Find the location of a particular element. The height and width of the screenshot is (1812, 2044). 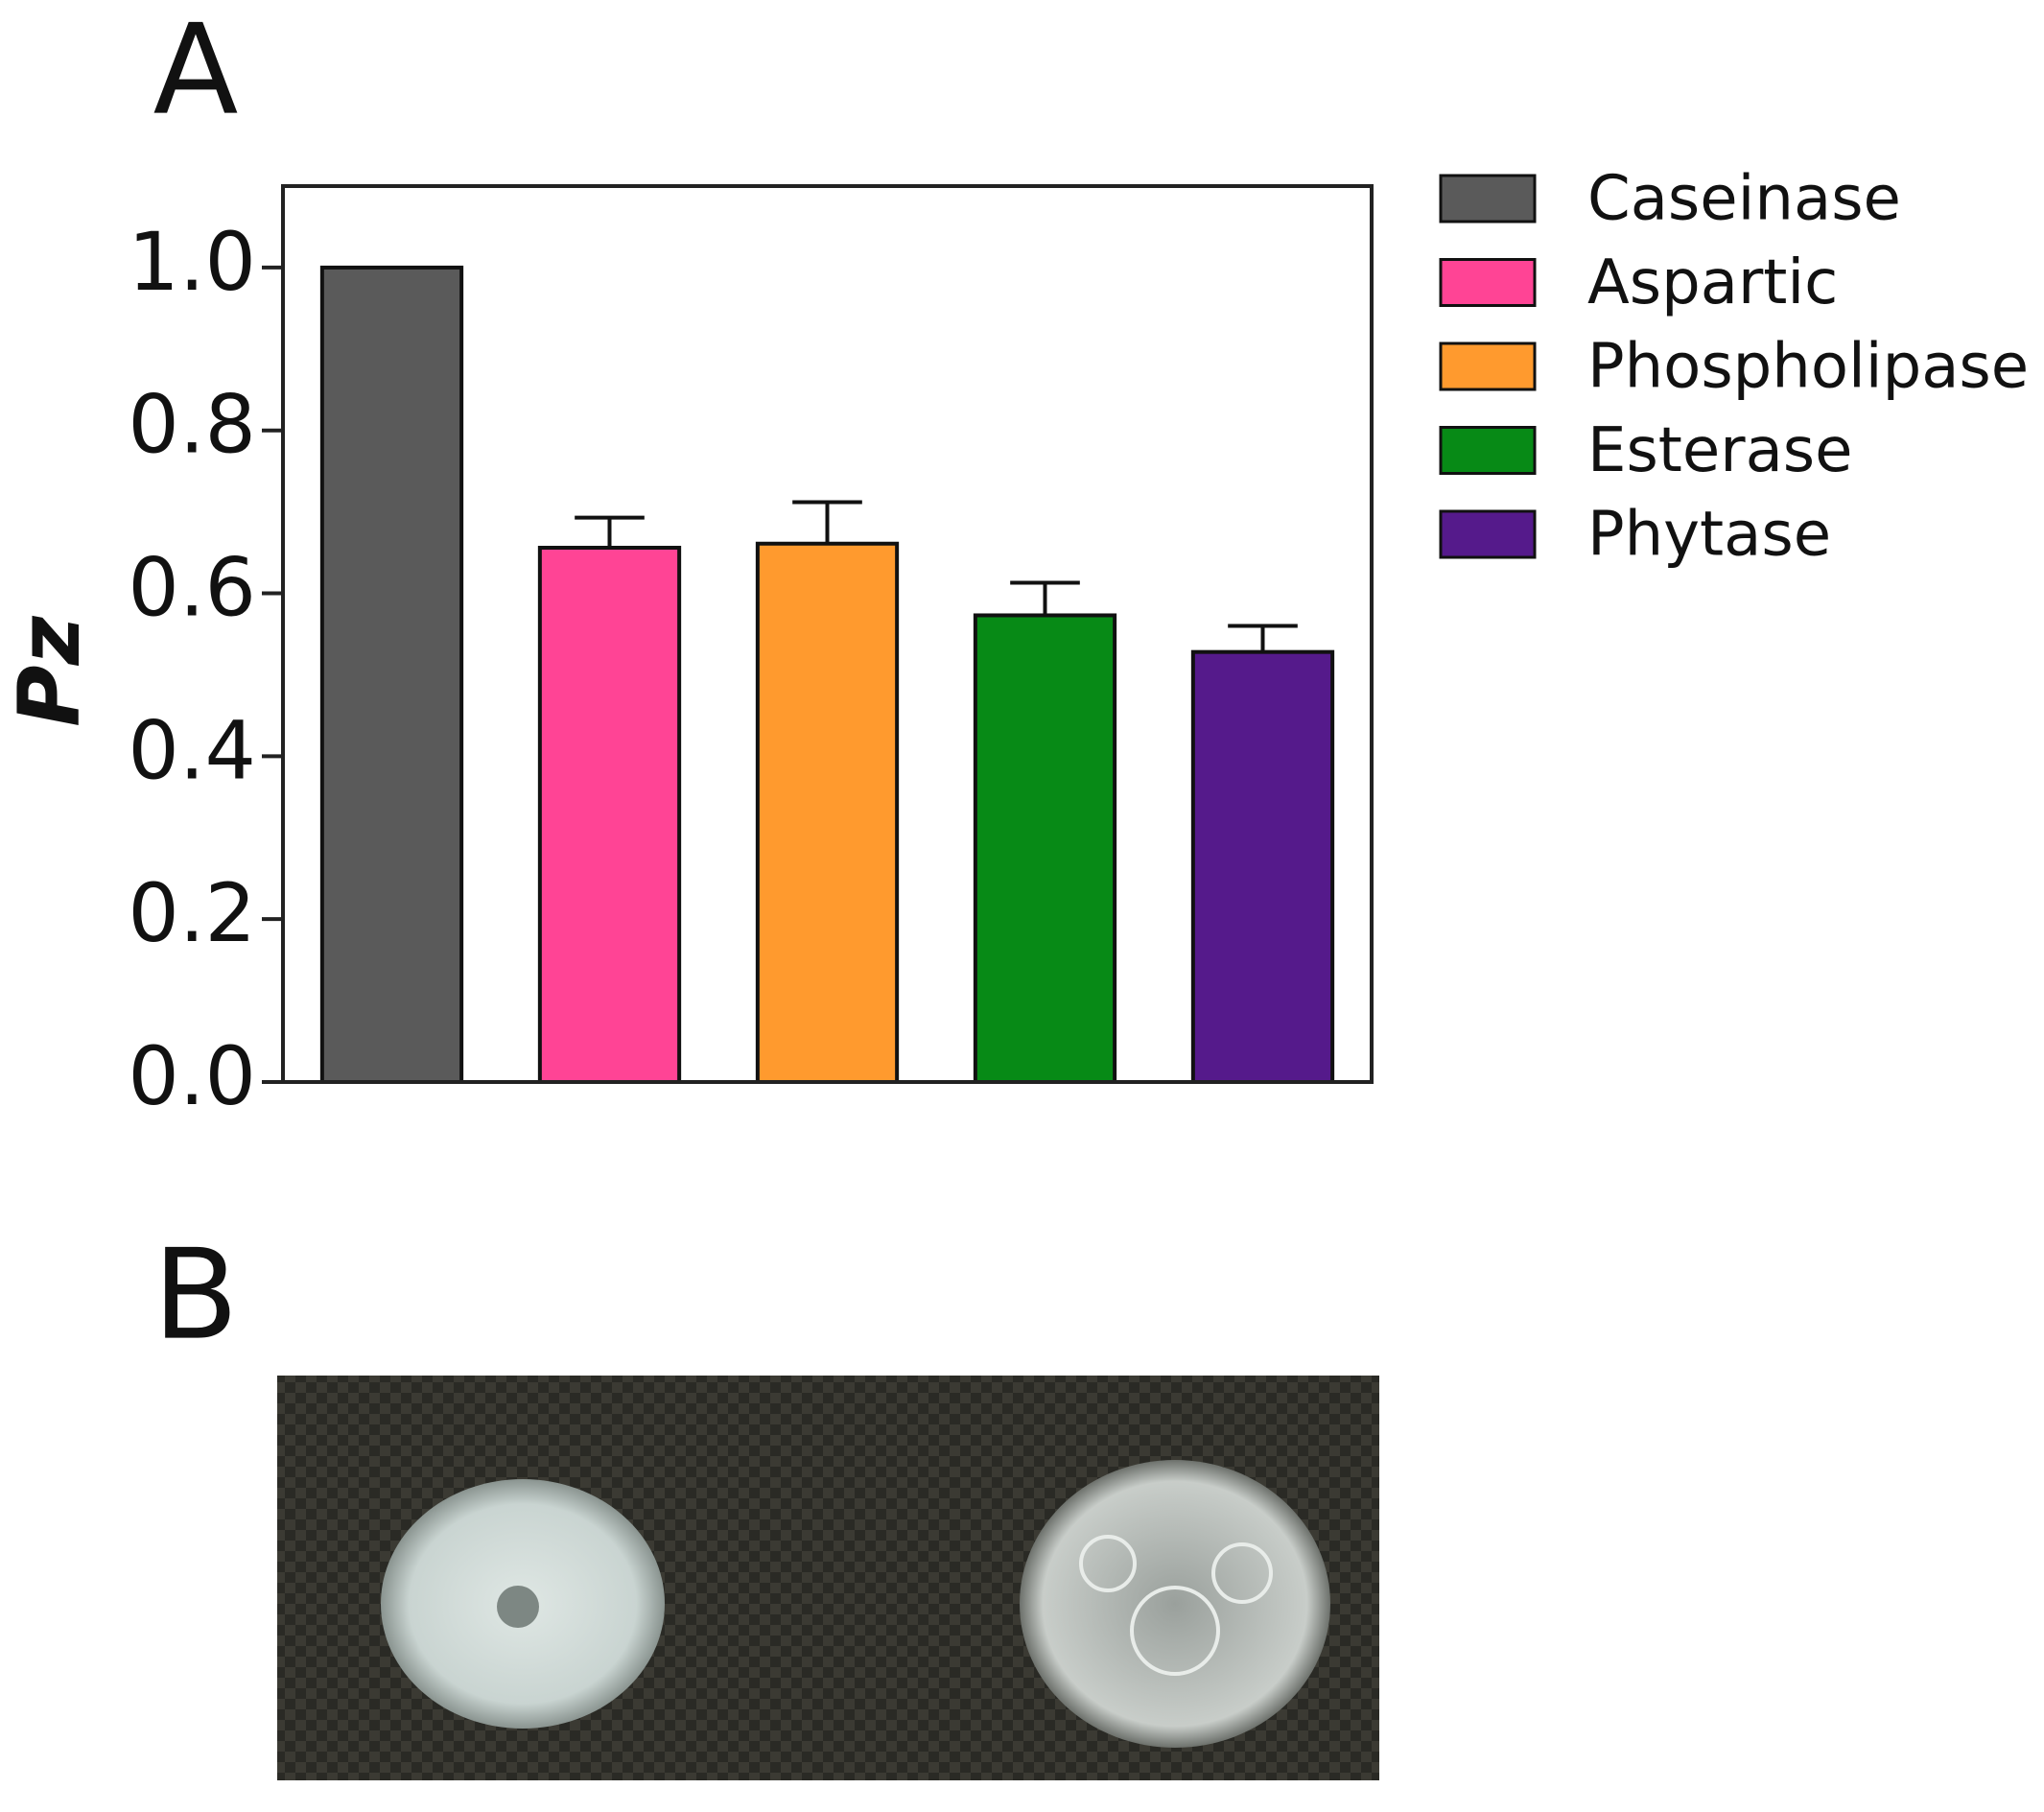

y-tick-label: 0.2 is located at coordinates (192, 913).